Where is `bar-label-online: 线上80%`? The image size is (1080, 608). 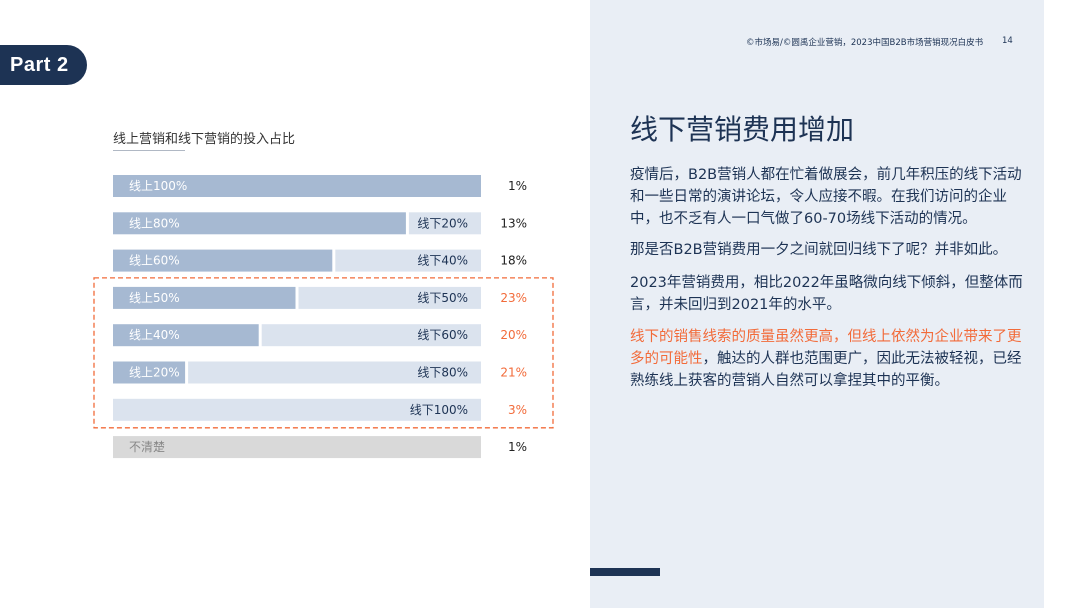
bar-label-online: 线上80% is located at coordinates (154, 223).